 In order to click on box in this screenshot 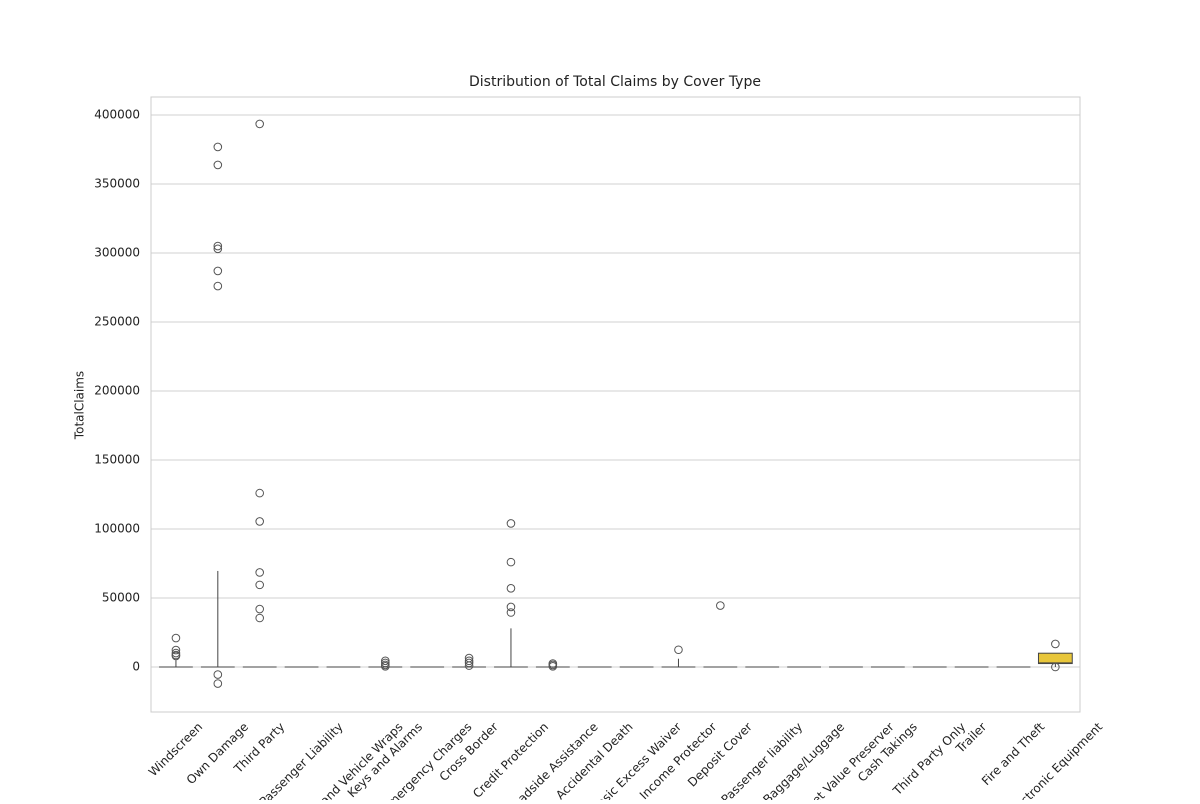, I will do `click(1055, 658)`.